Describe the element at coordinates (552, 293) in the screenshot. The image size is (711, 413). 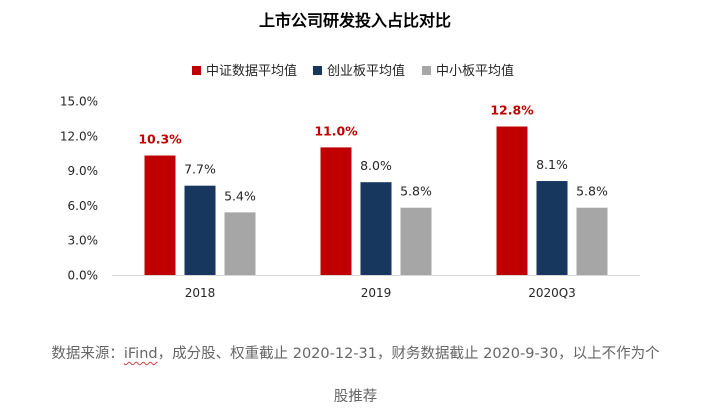
I see `x-tick-label: 2020Q3` at that location.